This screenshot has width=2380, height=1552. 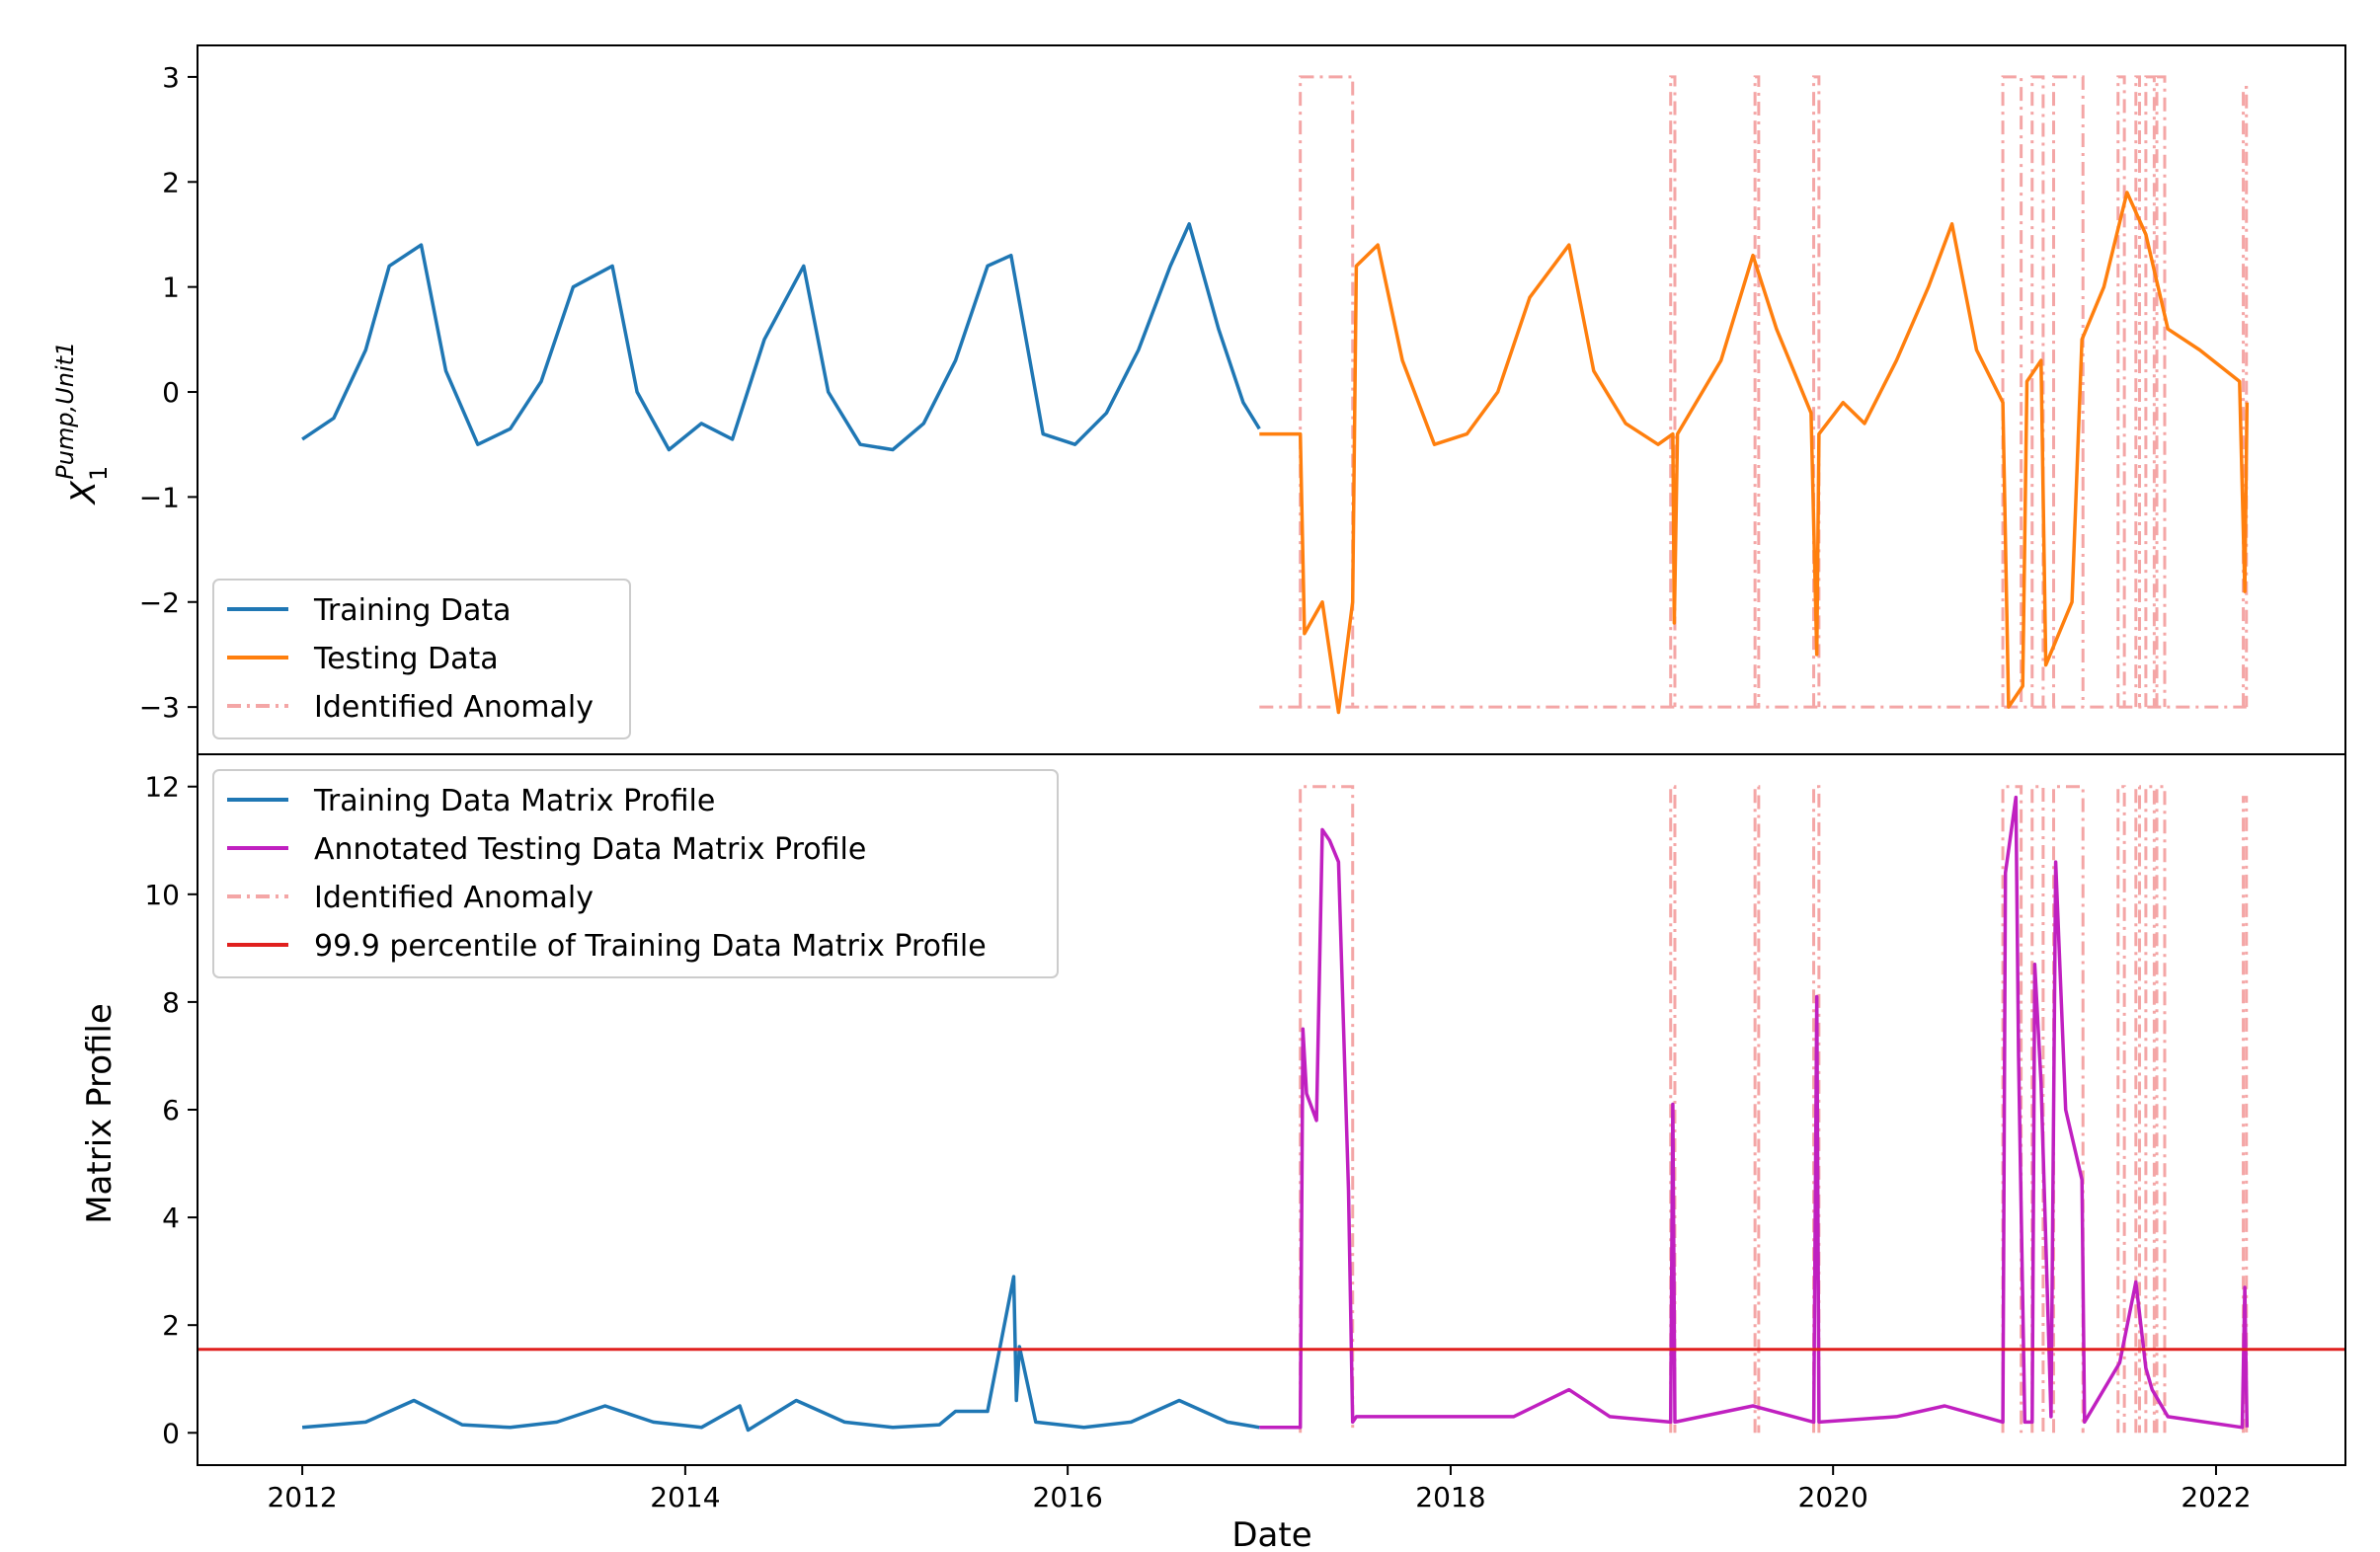 I want to click on legend-label: Annotated Testing Data Matrix Profile, so click(x=590, y=849).